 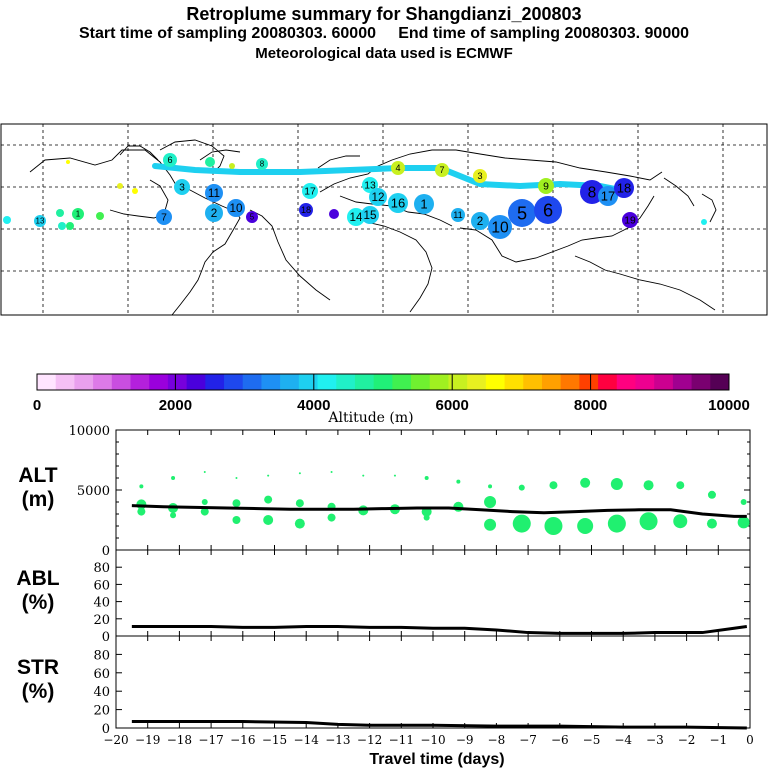 I want to click on x-tick-label: −6, so click(x=560, y=740).